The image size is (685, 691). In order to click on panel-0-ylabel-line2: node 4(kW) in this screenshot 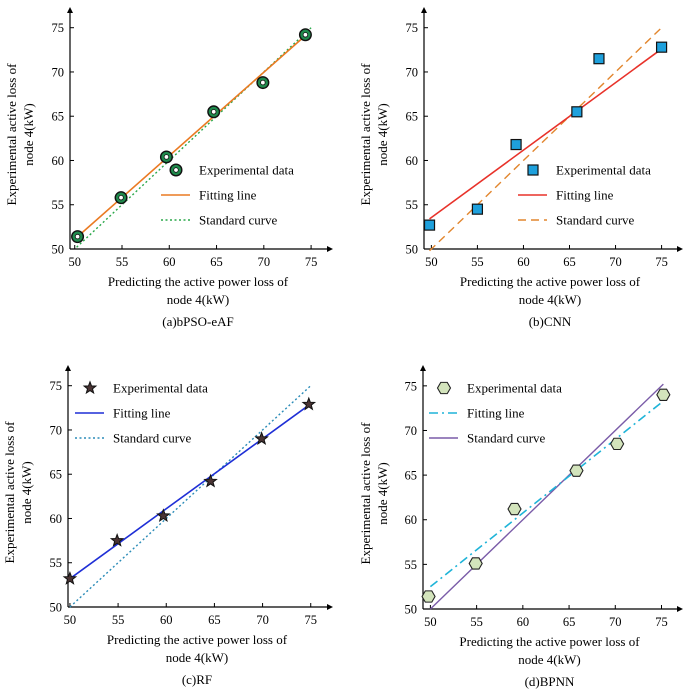, I will do `click(28, 134)`.